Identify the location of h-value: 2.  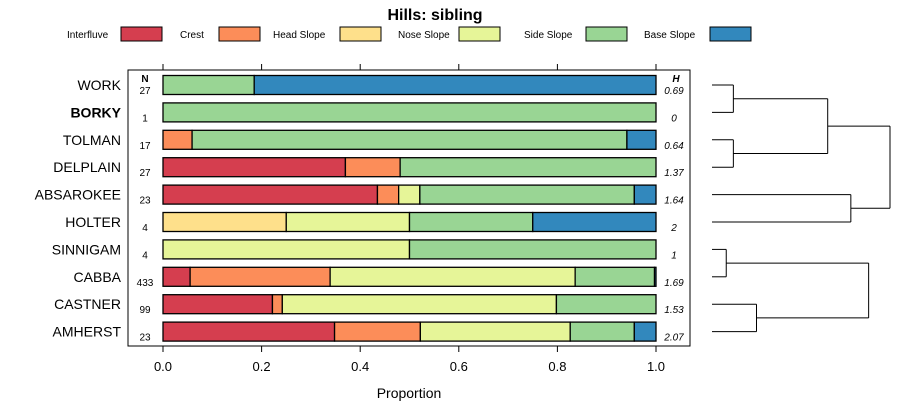
(673, 228).